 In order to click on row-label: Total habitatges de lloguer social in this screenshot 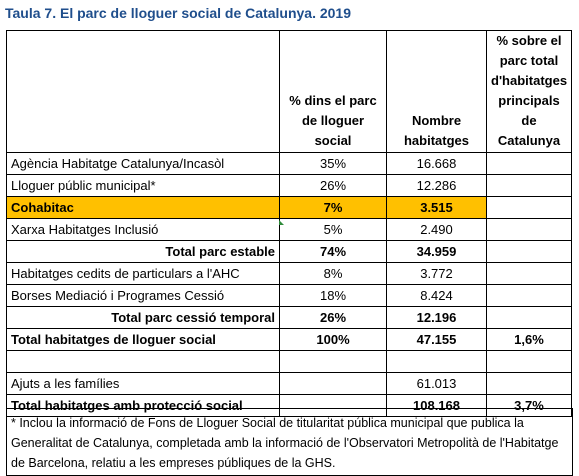, I will do `click(143, 339)`.